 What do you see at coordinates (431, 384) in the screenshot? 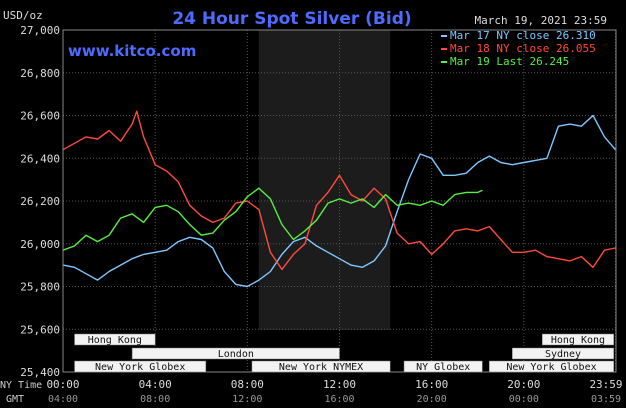
I see `x-tick-label-ny: 16:00` at bounding box center [431, 384].